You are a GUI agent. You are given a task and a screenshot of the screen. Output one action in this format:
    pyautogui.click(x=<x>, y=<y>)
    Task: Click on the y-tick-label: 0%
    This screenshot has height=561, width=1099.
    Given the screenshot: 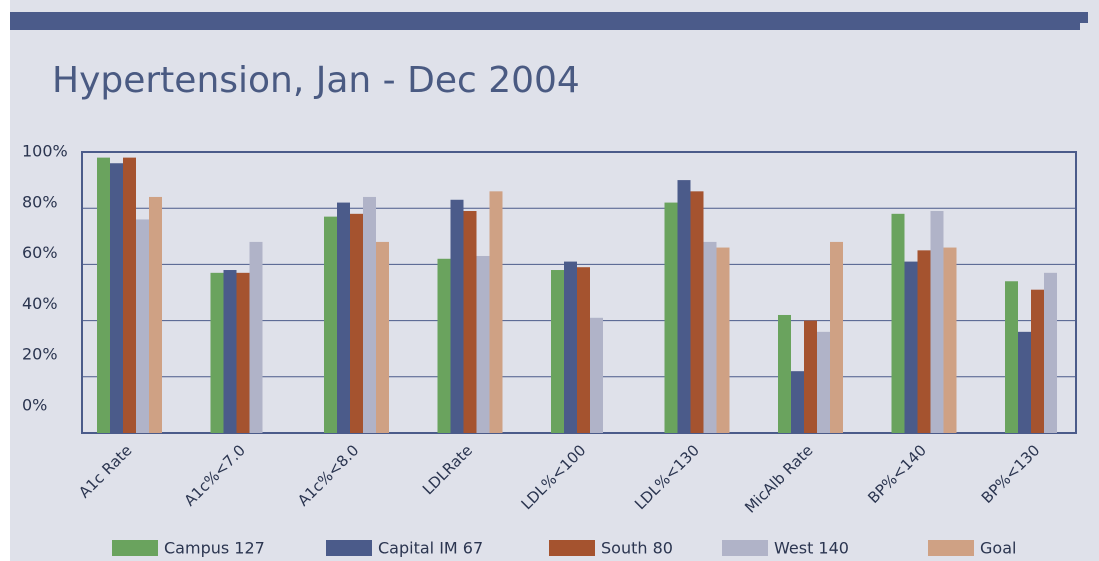 What is the action you would take?
    pyautogui.click(x=34, y=405)
    